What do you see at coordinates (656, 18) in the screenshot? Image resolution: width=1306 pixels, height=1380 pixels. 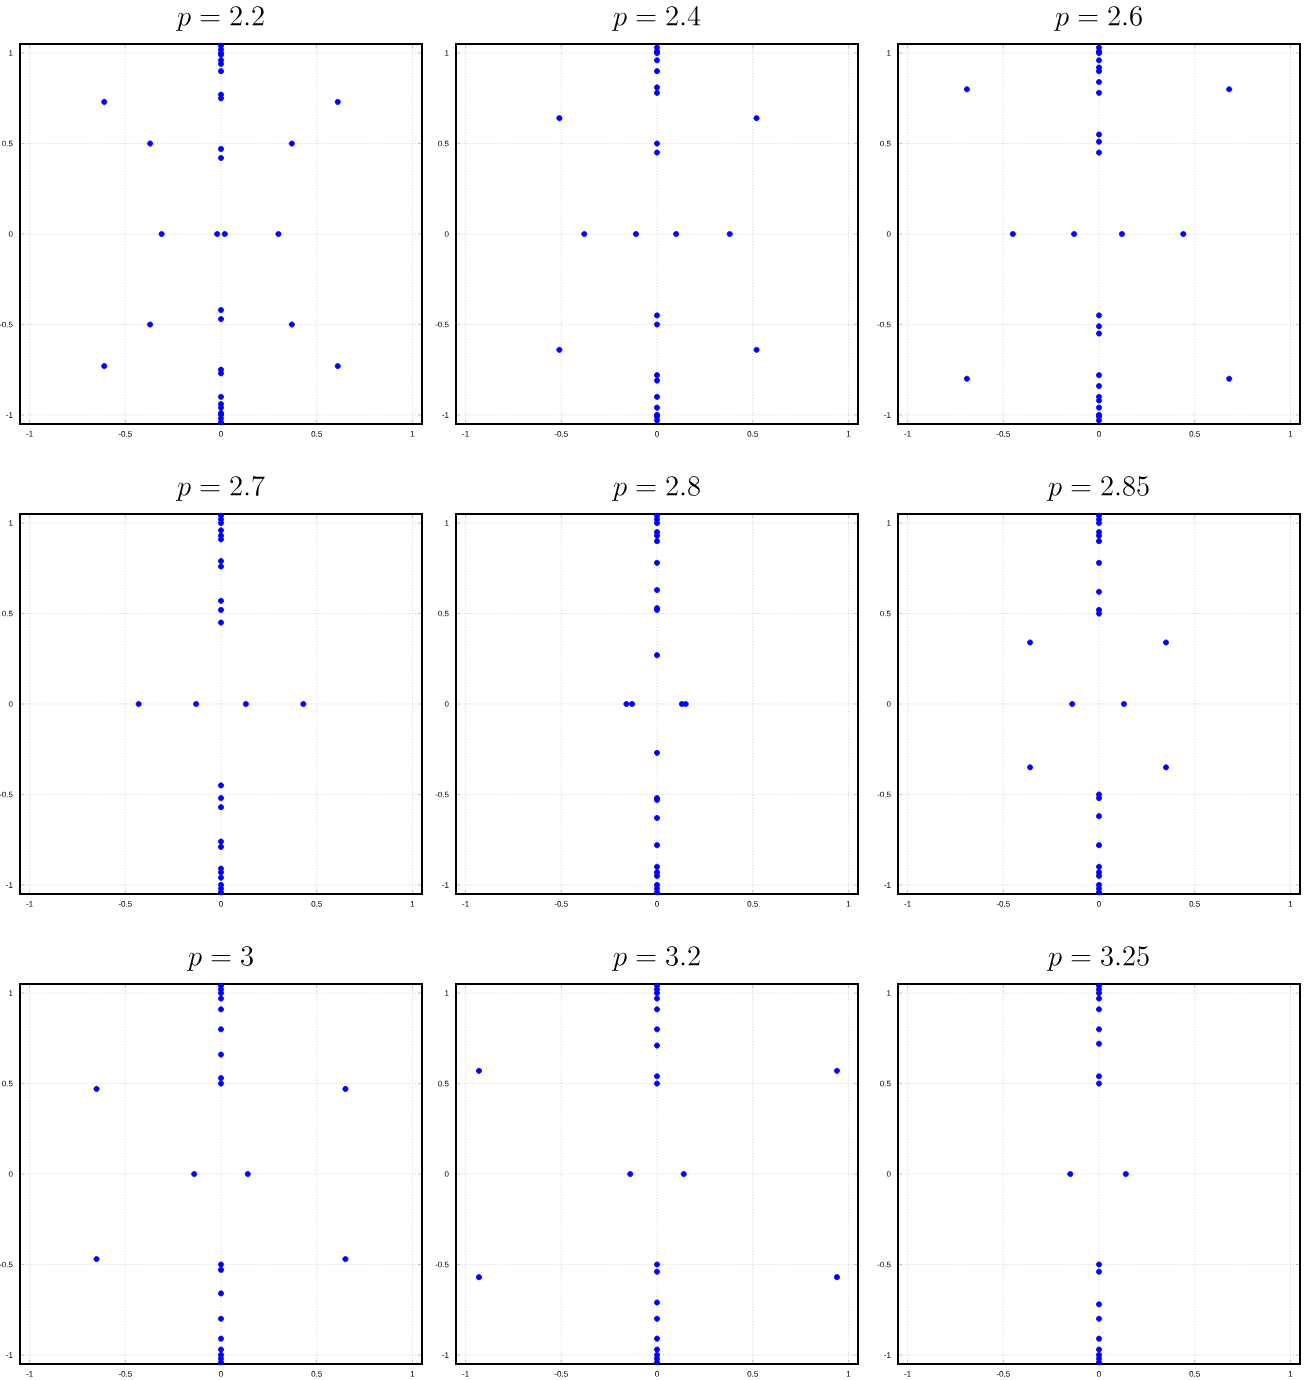 I see `chart-title: $p = 2.4$` at bounding box center [656, 18].